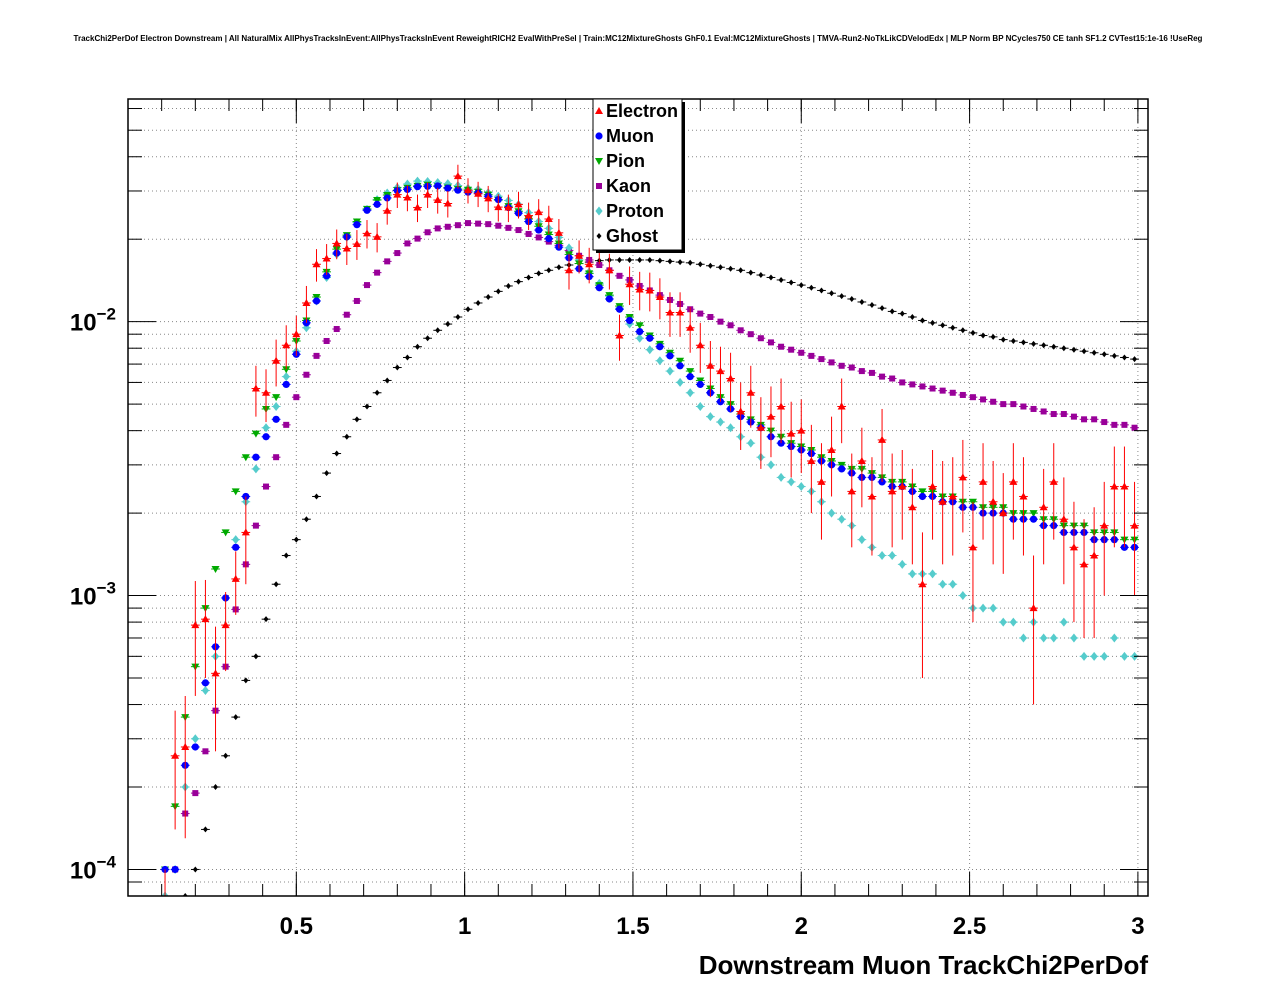  What do you see at coordinates (93, 595) in the screenshot?
I see `y-tick-label: 10−3` at bounding box center [93, 595].